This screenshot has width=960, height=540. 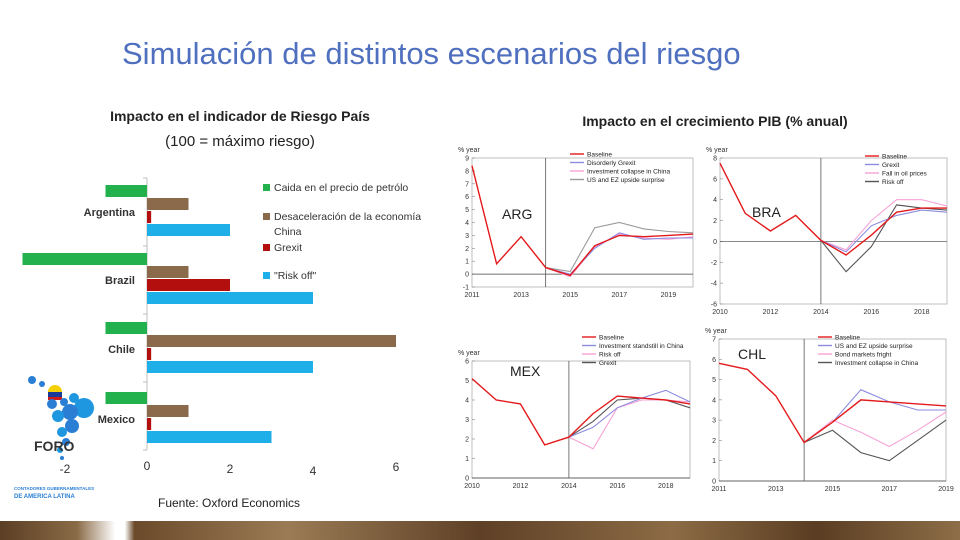 What do you see at coordinates (714, 263) in the screenshot?
I see `y-tick-label: -2` at bounding box center [714, 263].